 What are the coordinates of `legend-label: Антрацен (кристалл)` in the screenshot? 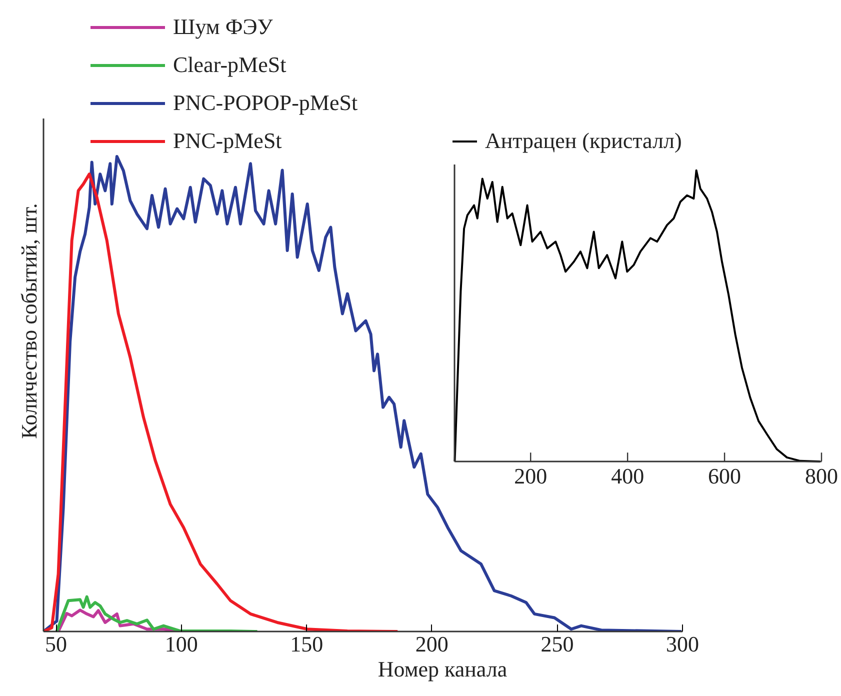 It's located at (583, 141).